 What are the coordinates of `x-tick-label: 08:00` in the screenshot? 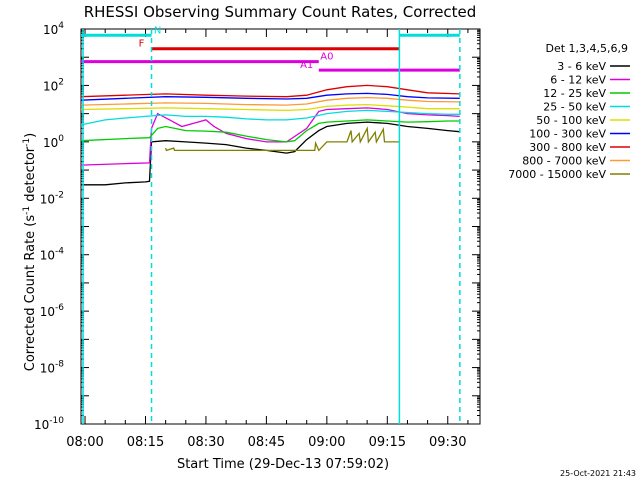 It's located at (84, 442).